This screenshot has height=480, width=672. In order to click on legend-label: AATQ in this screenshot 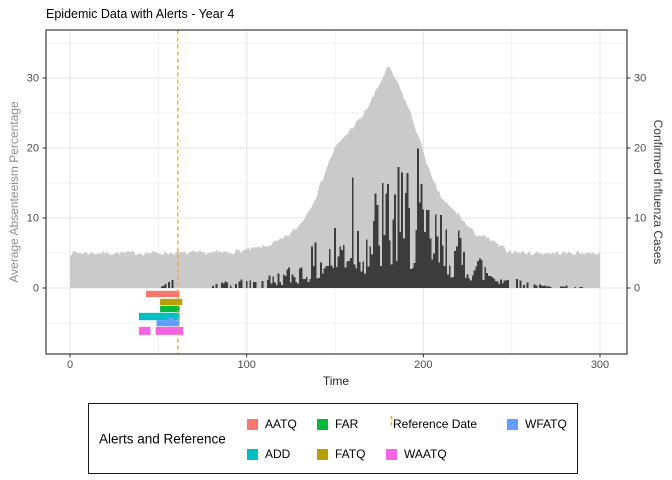, I will do `click(281, 424)`.